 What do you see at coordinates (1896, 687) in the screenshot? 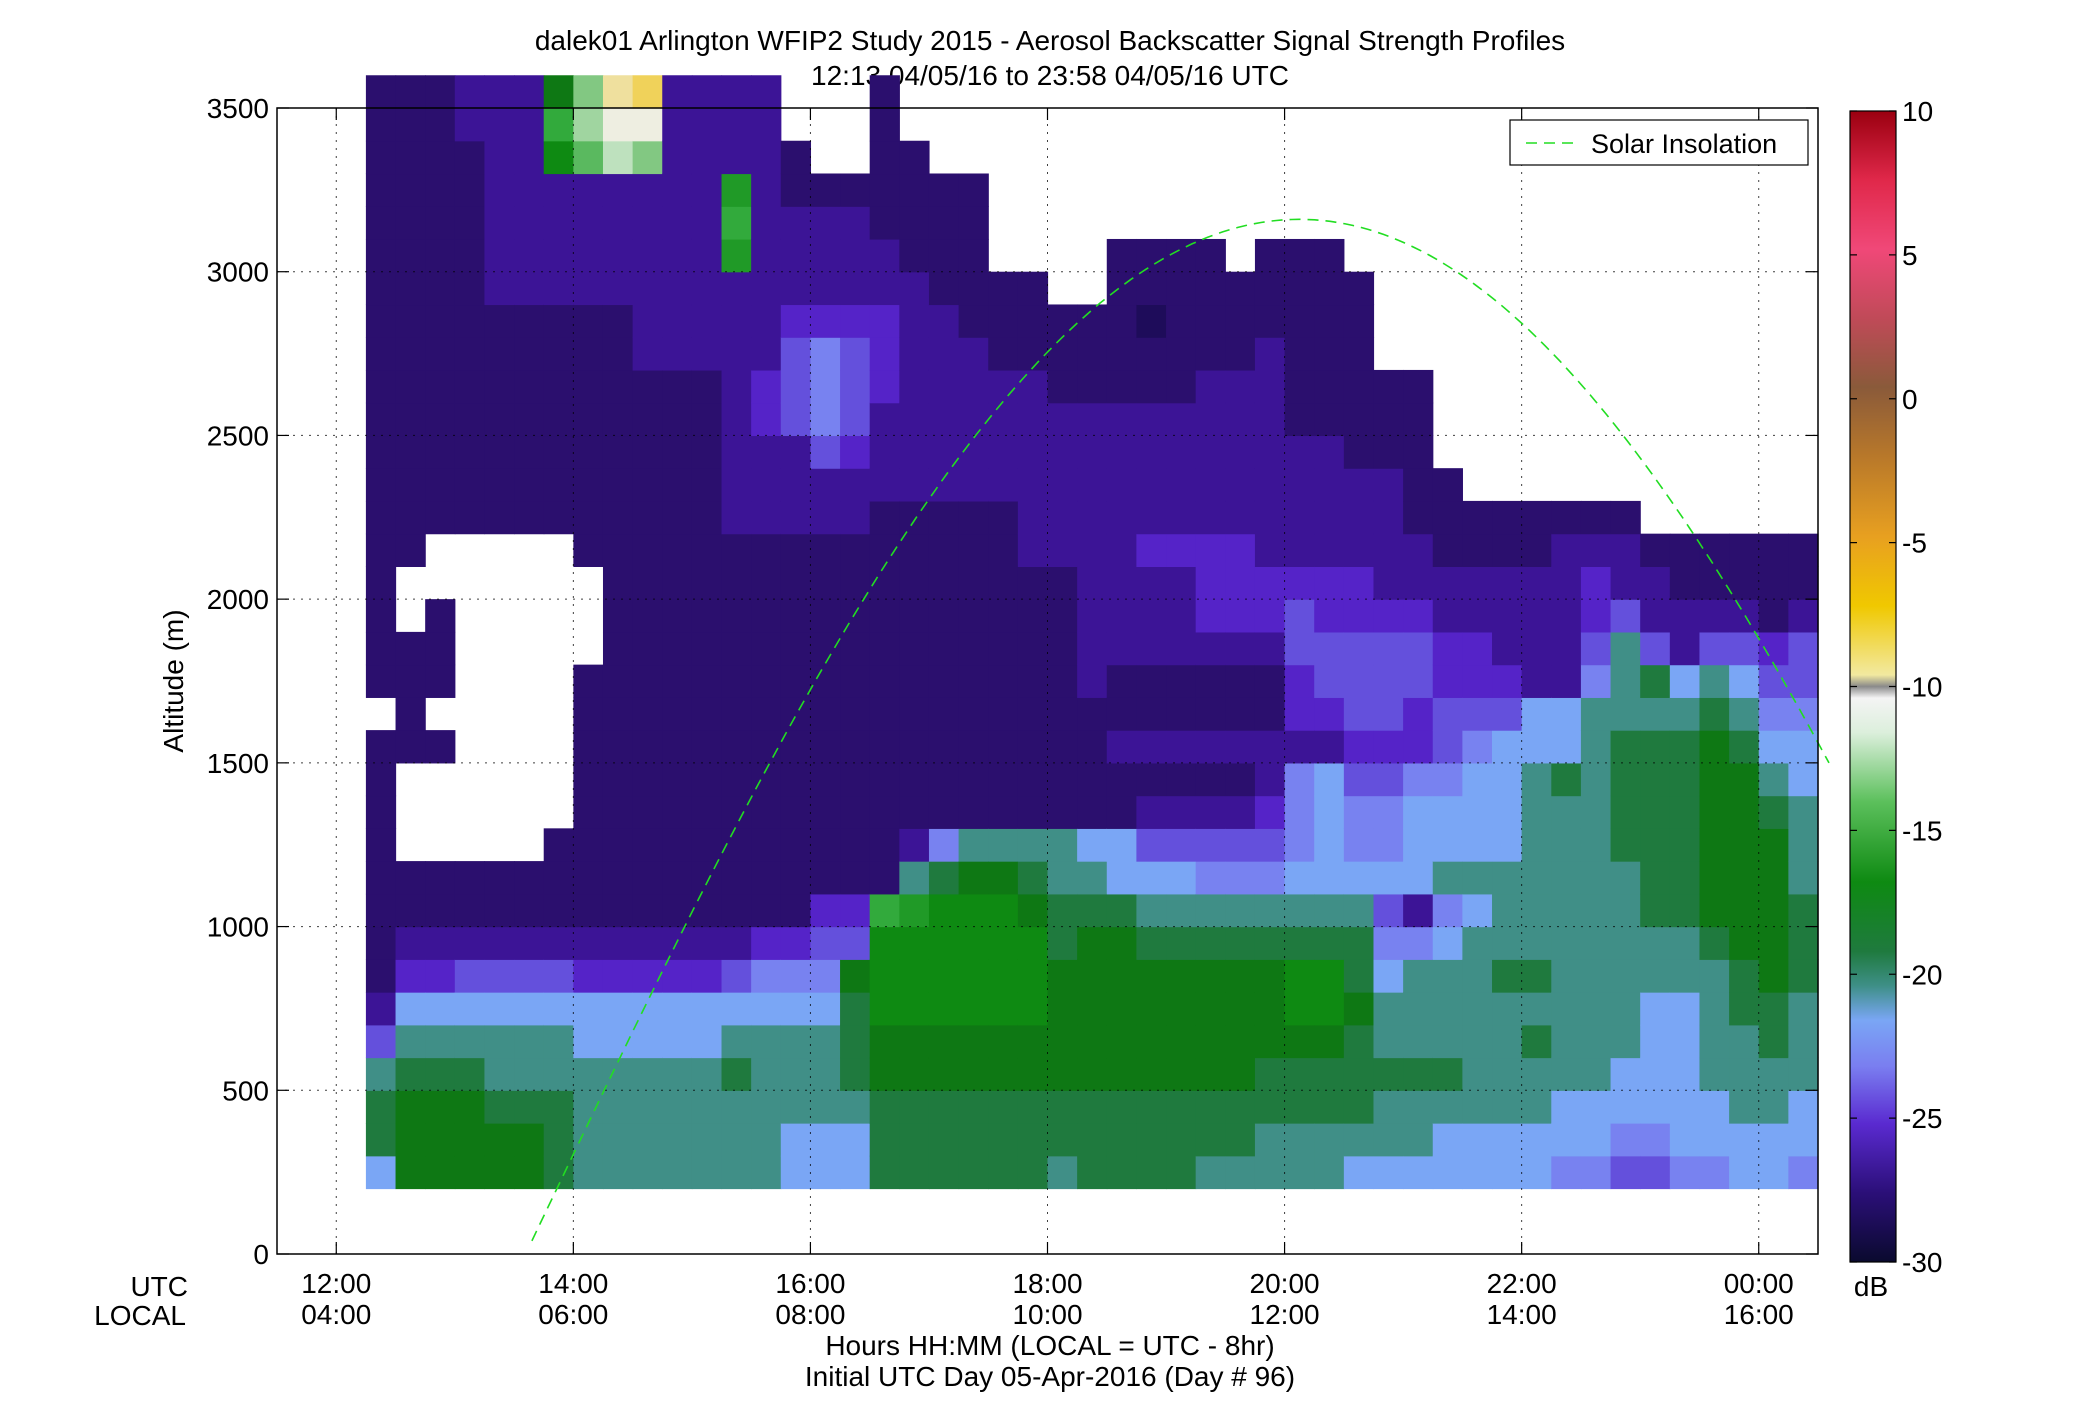
I see `colorbar-ticks: 10 5 0 -5 -10 -15 -20 -25 -30` at bounding box center [1896, 687].